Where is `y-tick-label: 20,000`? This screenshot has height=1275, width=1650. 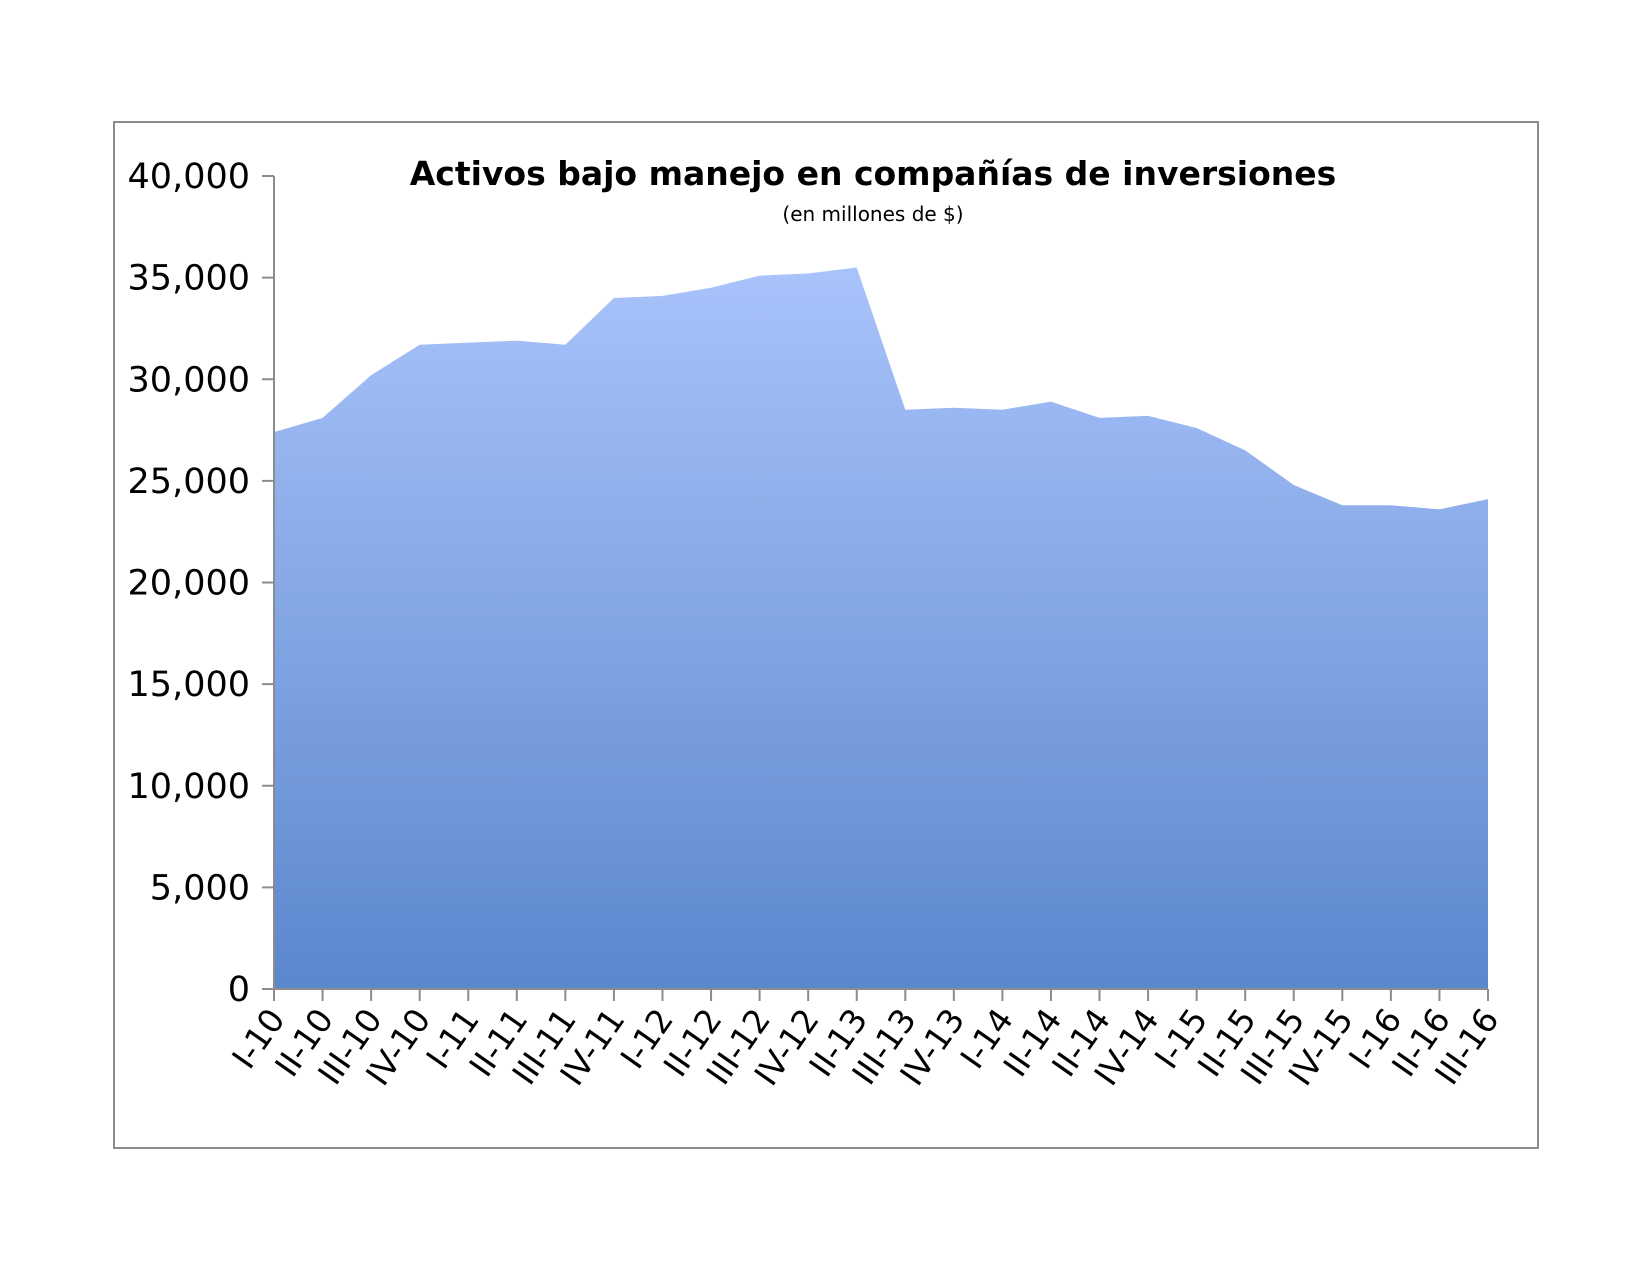 y-tick-label: 20,000 is located at coordinates (189, 584).